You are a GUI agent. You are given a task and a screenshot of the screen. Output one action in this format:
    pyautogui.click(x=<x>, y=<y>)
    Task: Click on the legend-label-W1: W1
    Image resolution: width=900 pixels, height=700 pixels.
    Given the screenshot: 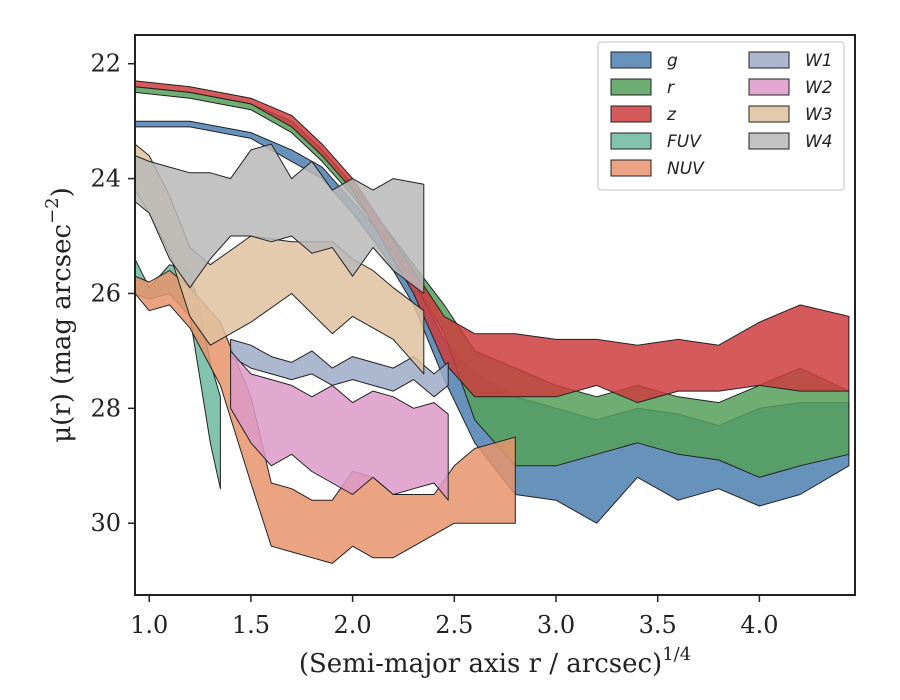 What is the action you would take?
    pyautogui.click(x=819, y=61)
    